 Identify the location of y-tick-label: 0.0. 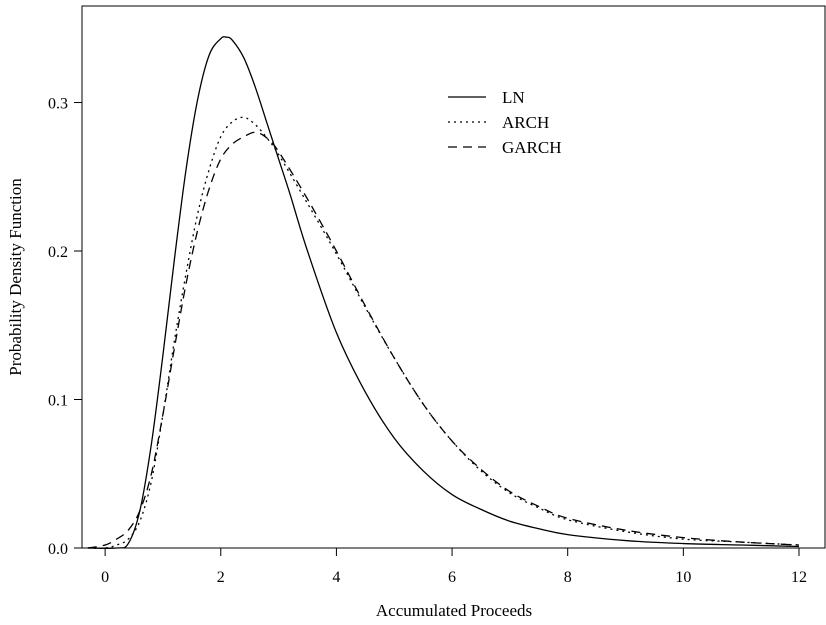
(58, 549).